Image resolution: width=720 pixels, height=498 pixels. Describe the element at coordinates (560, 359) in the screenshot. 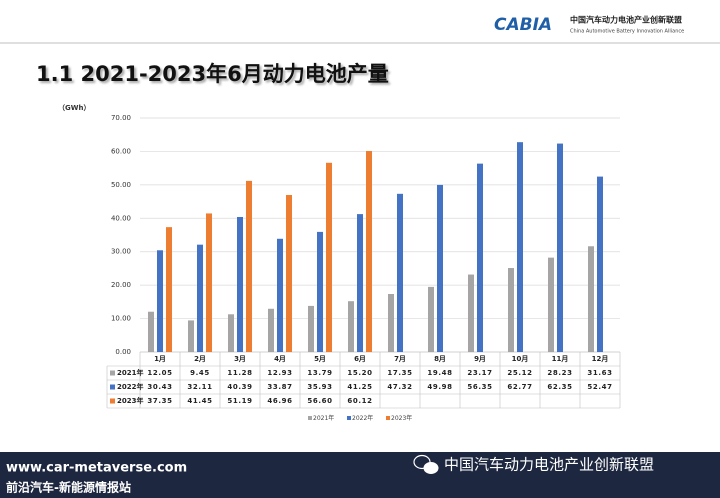

I see `x-tick-label: 11月` at that location.